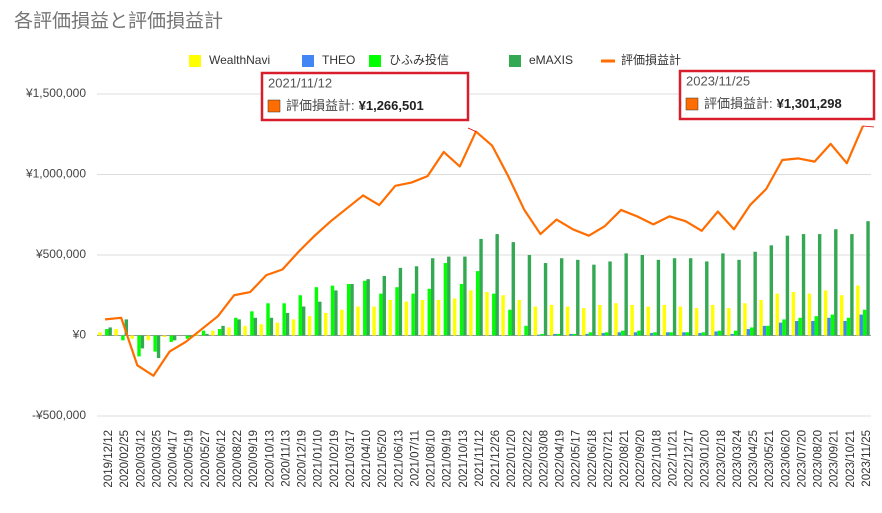  What do you see at coordinates (809, 103) in the screenshot?
I see `tooltip-value: ¥1,301,298` at bounding box center [809, 103].